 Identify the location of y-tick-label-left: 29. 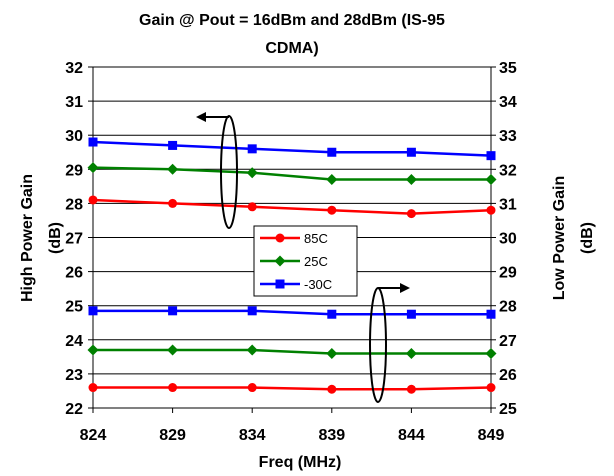
(74, 170).